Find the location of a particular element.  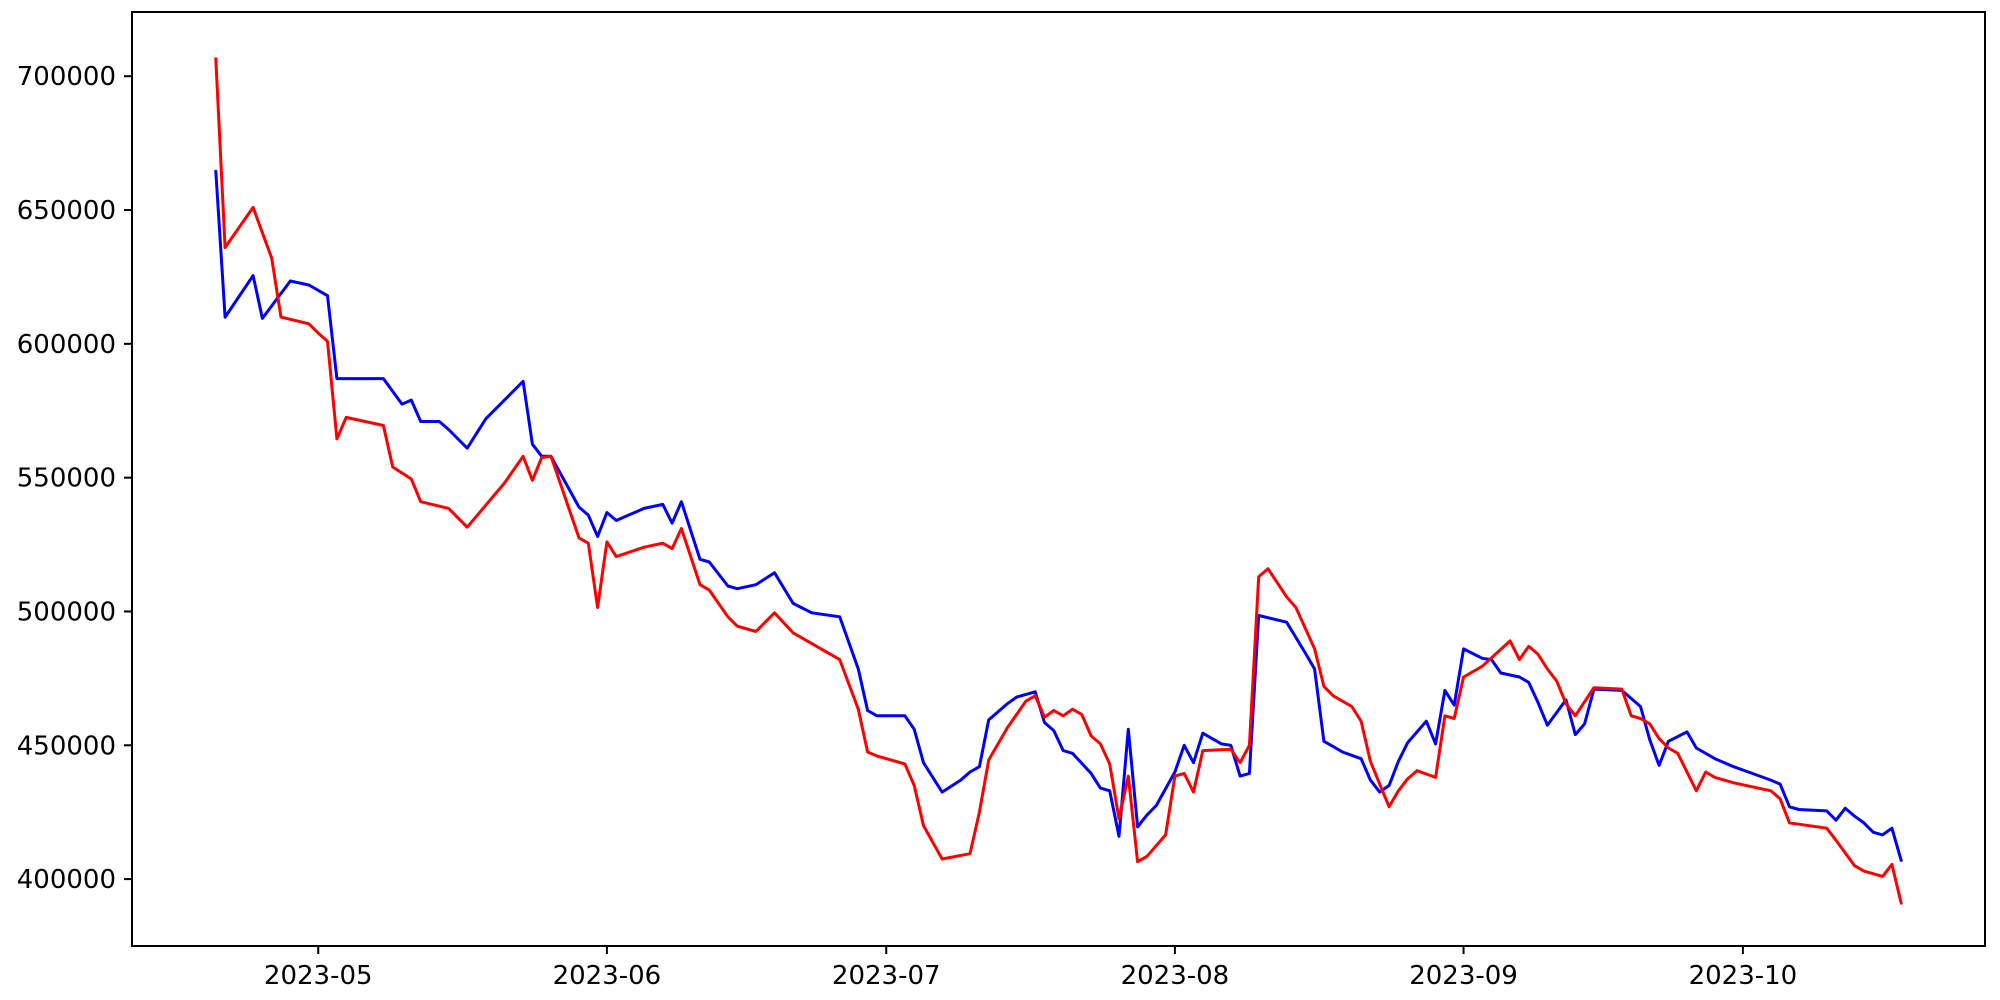

x-tick-label: 2023-06 is located at coordinates (607, 976).